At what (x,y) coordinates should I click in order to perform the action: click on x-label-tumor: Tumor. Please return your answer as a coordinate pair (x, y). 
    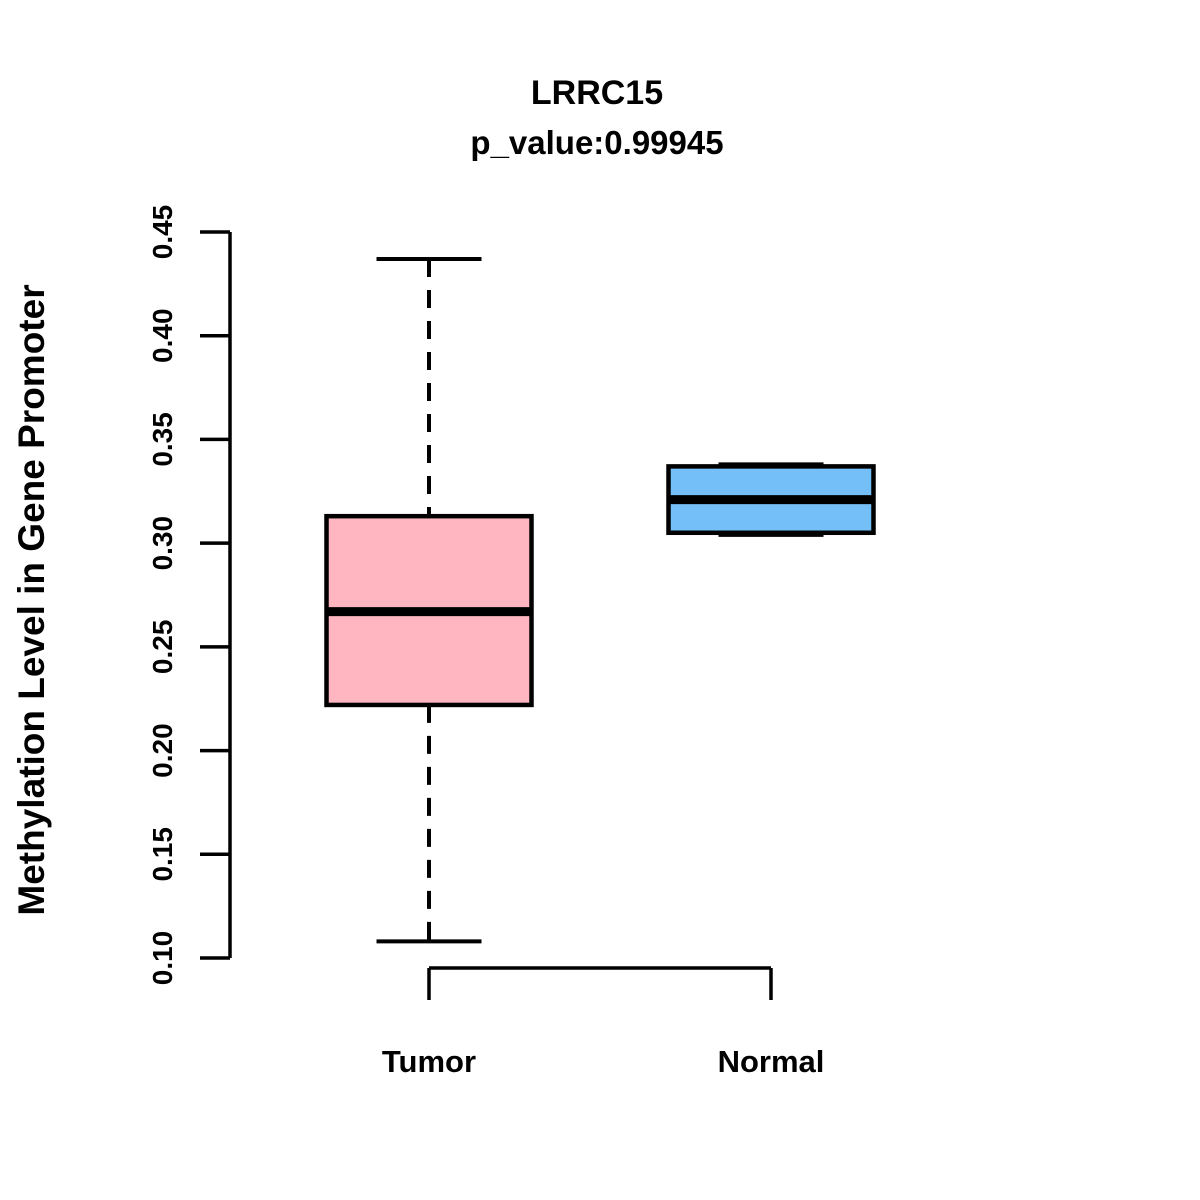
    Looking at the image, I should click on (429, 1061).